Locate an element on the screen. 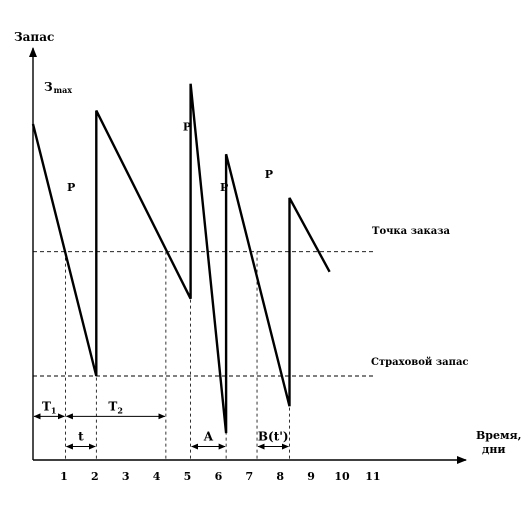 The width and height of the screenshot is (529, 508). x-tick-labels: 1 2 3 4 5 6 7 8 9 10 11 is located at coordinates (220, 476).